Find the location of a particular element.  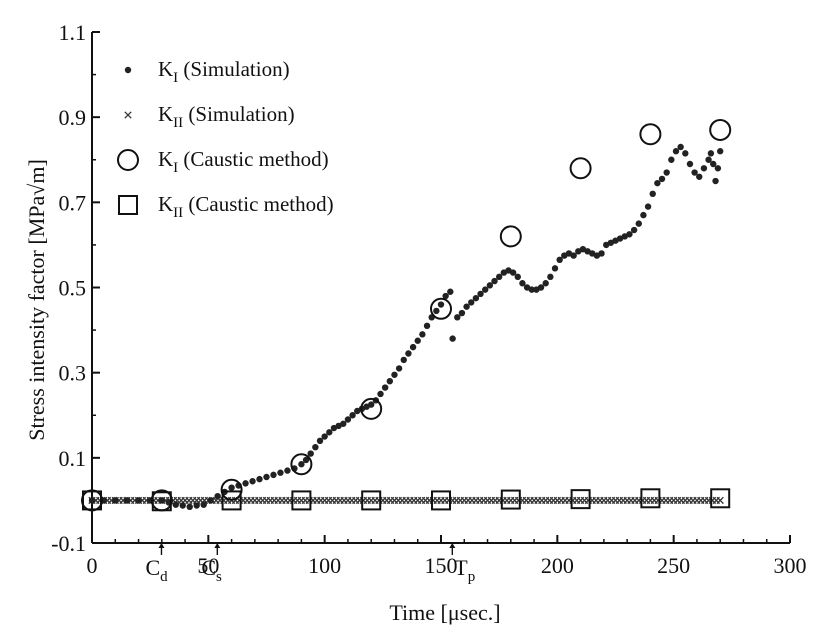

cross-stroke is located at coordinates (128, 115).